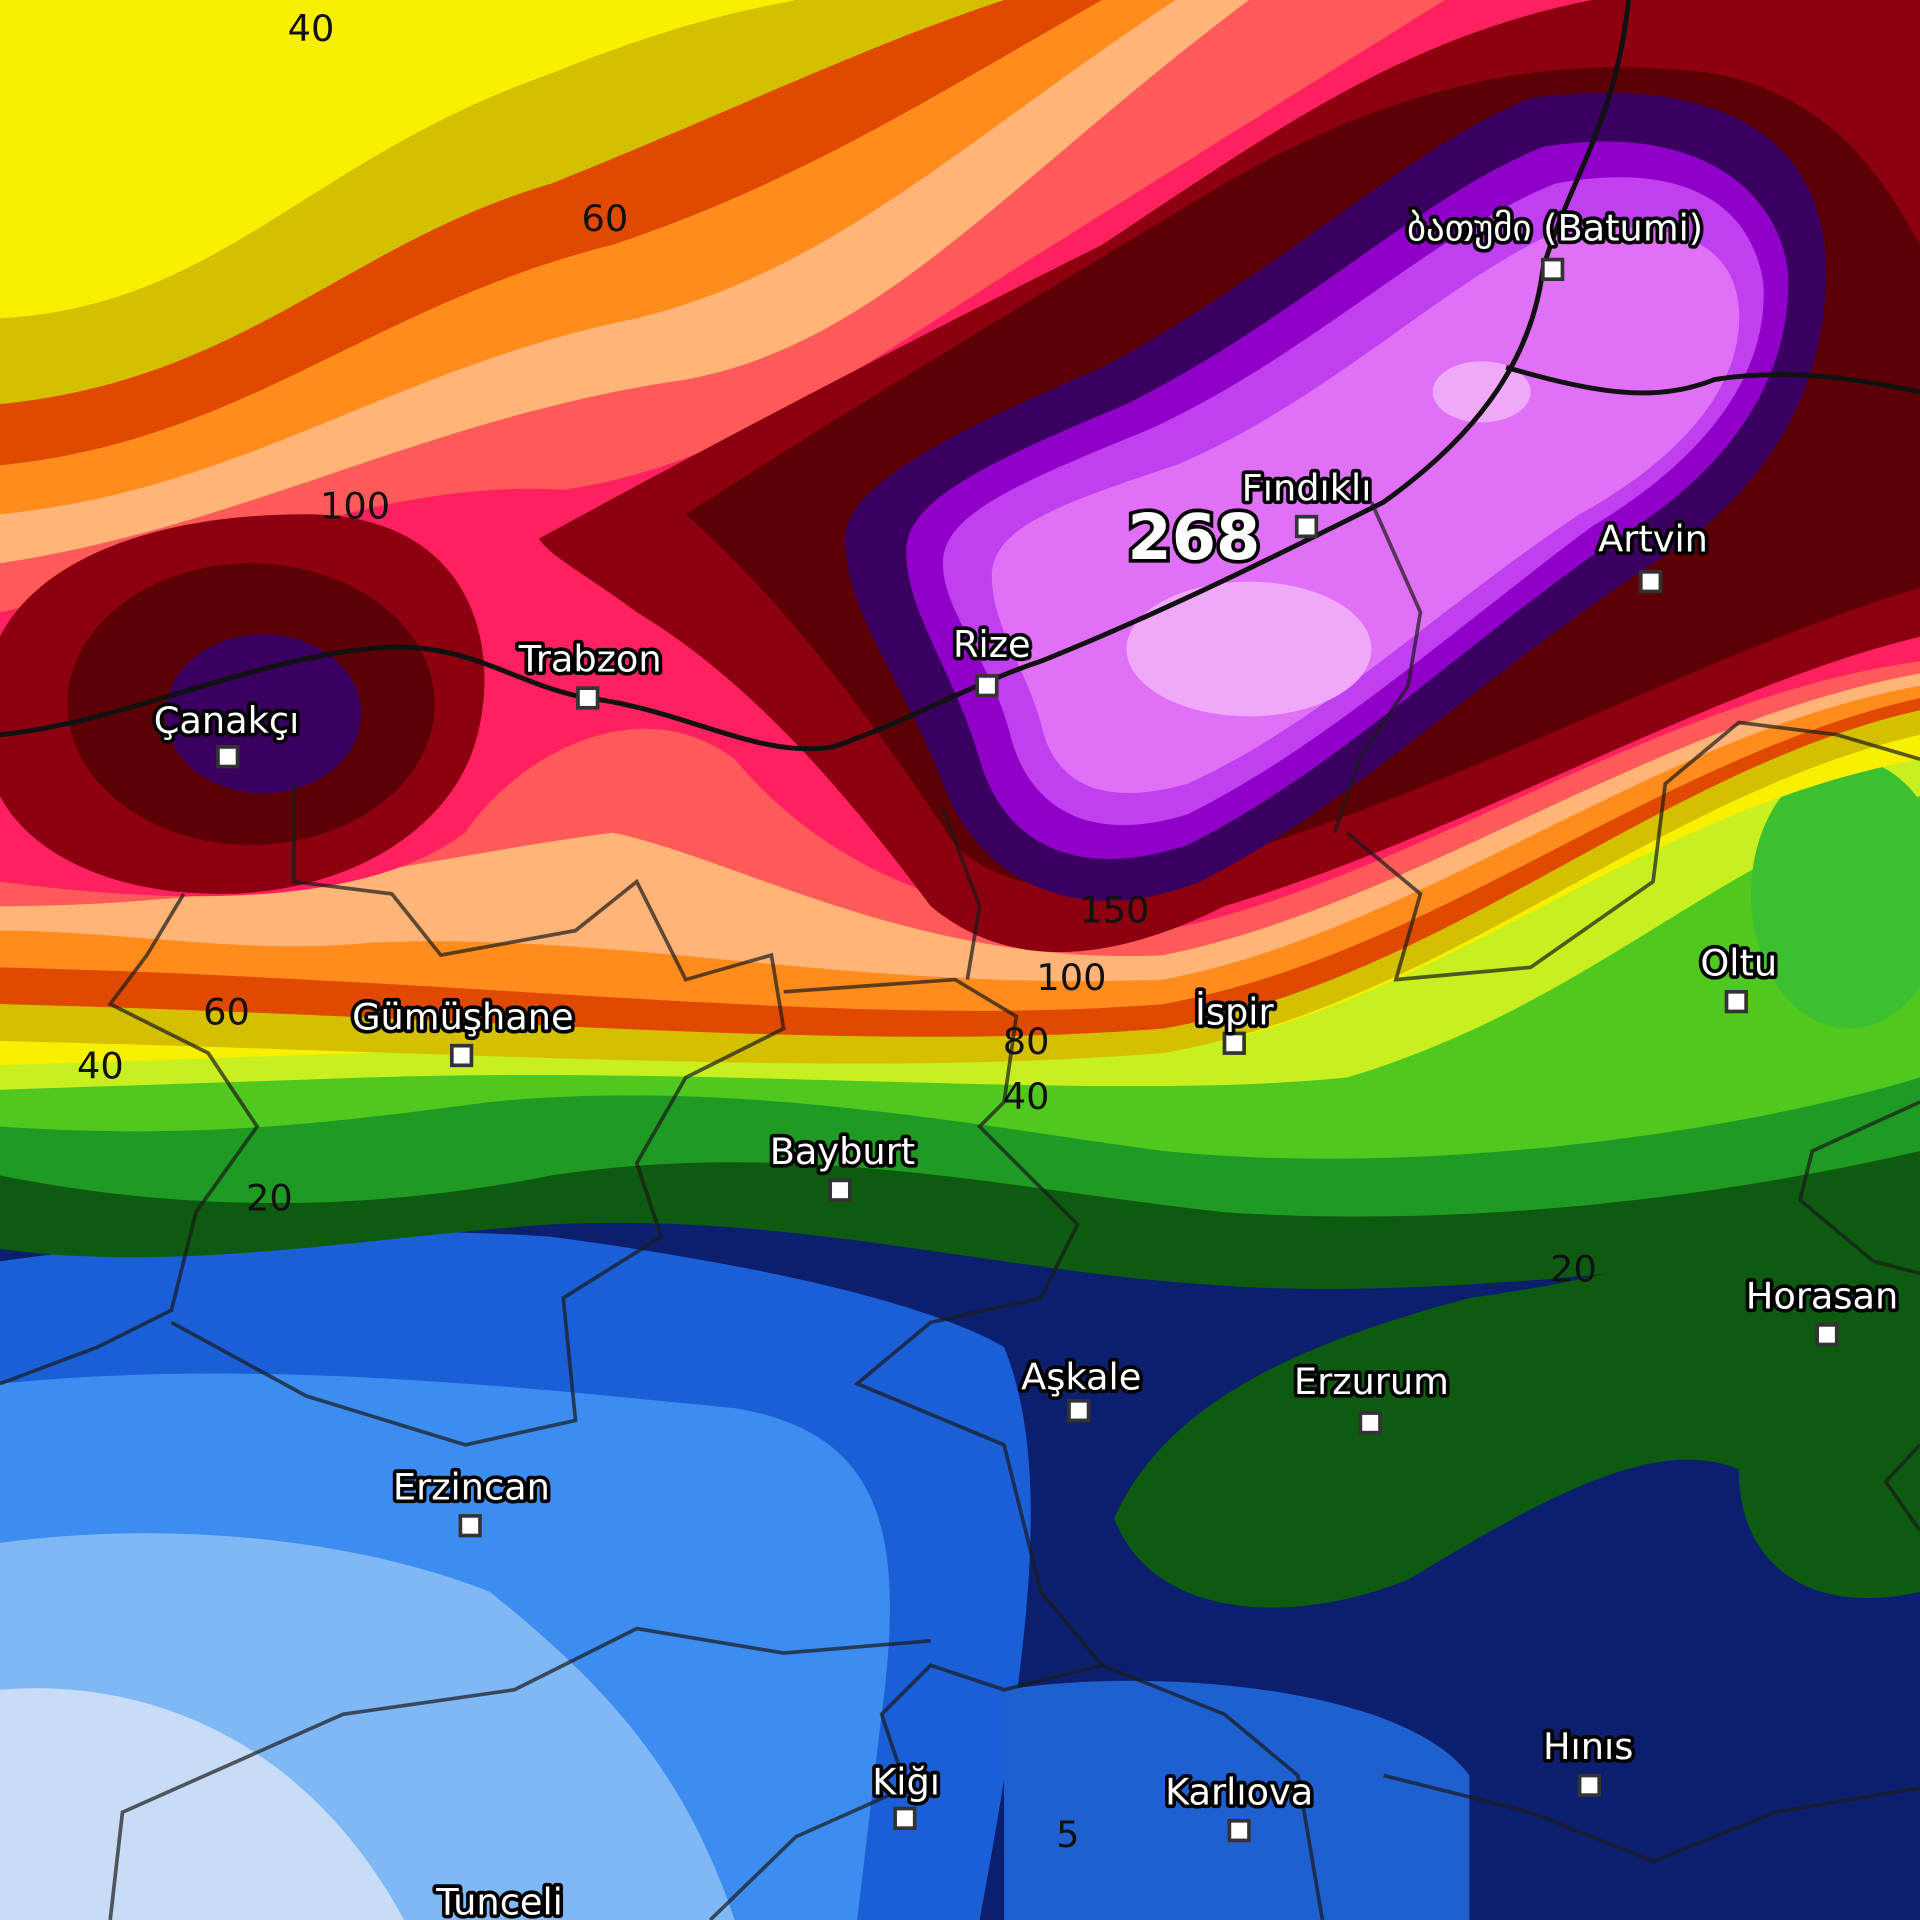 This screenshot has height=1920, width=1920. I want to click on field-blue-palest, so click(202, 1804).